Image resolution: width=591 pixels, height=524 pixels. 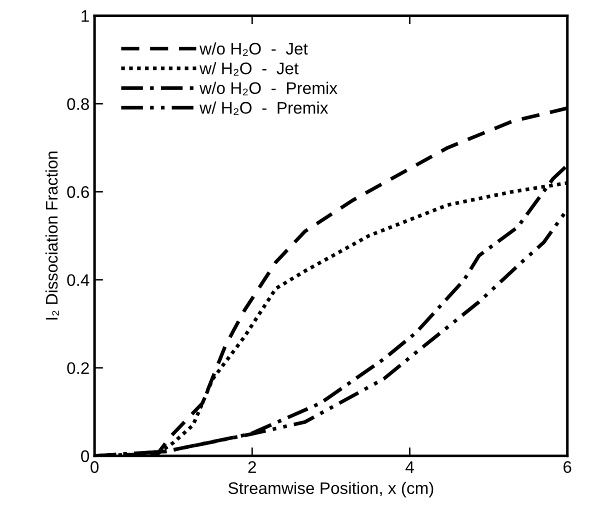 What do you see at coordinates (269, 89) in the screenshot?
I see `legend-label: w/o H₂O - Premix` at bounding box center [269, 89].